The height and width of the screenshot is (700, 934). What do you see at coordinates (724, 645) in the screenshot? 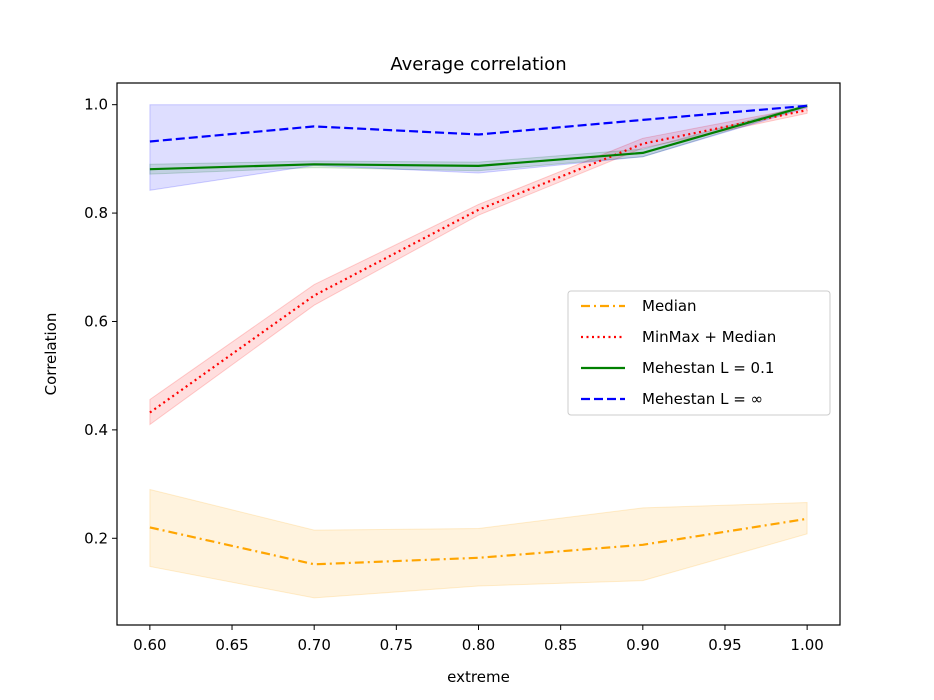
I see `x-tick-label: 0.95` at bounding box center [724, 645].